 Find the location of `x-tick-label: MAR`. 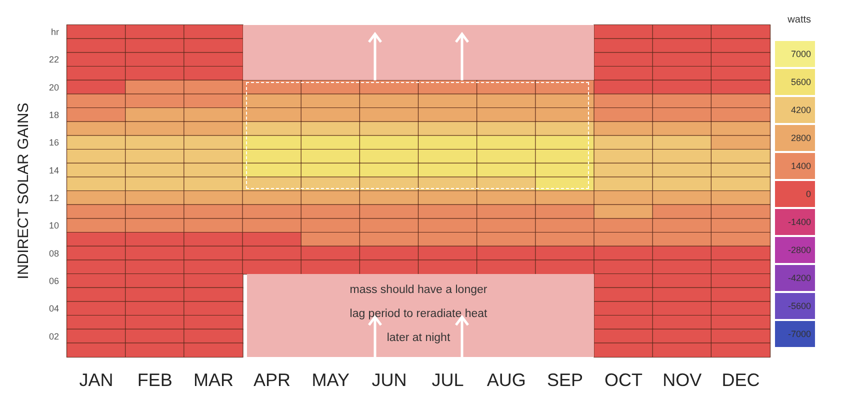

x-tick-label: MAR is located at coordinates (213, 380).